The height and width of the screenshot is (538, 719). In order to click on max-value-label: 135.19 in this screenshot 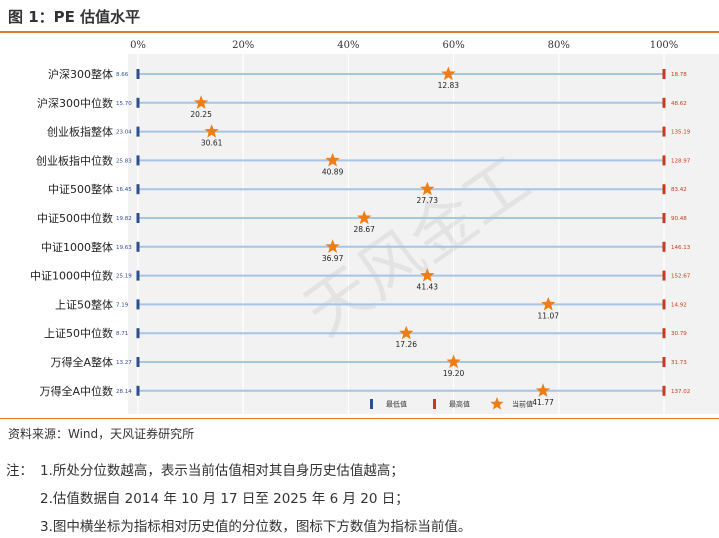, I will do `click(681, 133)`.